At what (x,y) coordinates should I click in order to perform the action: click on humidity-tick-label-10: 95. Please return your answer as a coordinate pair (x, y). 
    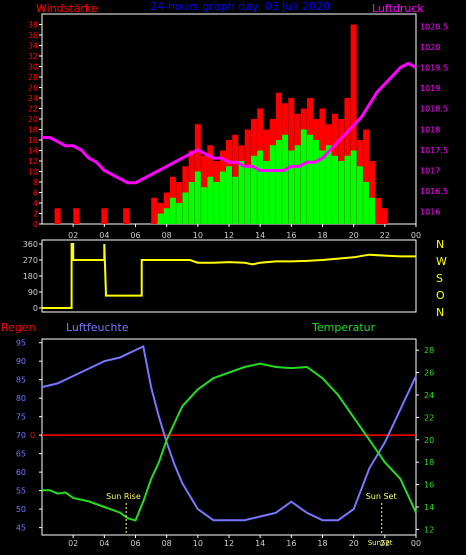
    Looking at the image, I should click on (21, 343).